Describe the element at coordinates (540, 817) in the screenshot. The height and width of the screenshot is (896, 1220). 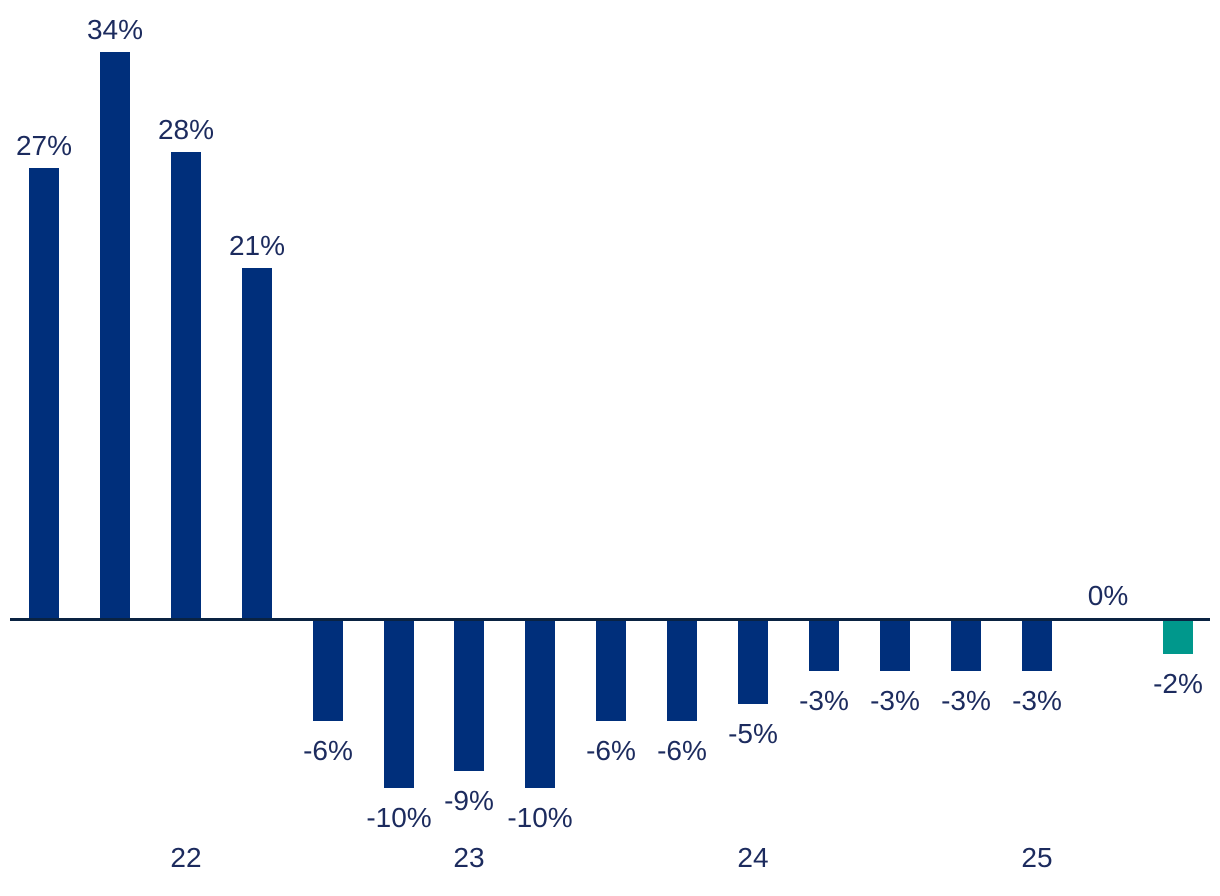
I see `bar-value-label-7: -10%` at that location.